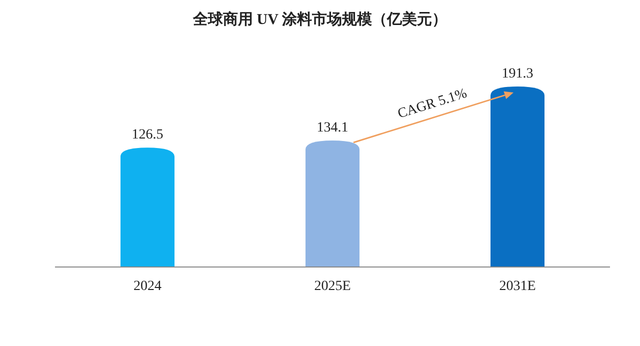 The width and height of the screenshot is (640, 346). What do you see at coordinates (148, 135) in the screenshot?
I see `data-label: 126.5` at bounding box center [148, 135].